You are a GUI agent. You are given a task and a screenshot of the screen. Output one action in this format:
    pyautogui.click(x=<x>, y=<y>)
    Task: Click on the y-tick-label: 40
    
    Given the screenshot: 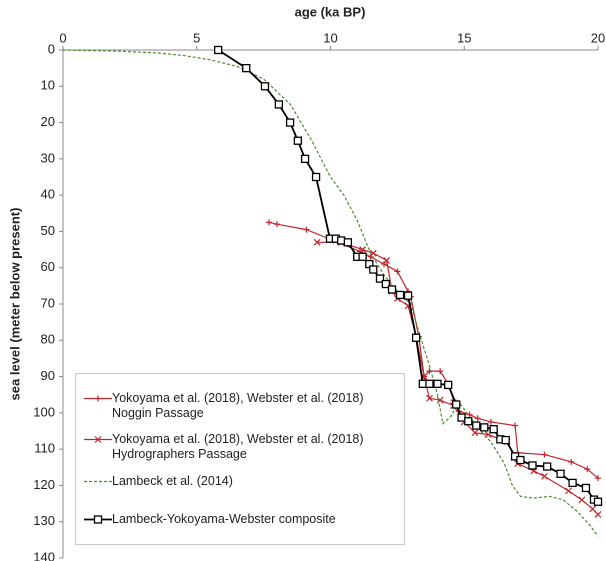 What is the action you would take?
    pyautogui.click(x=48, y=194)
    